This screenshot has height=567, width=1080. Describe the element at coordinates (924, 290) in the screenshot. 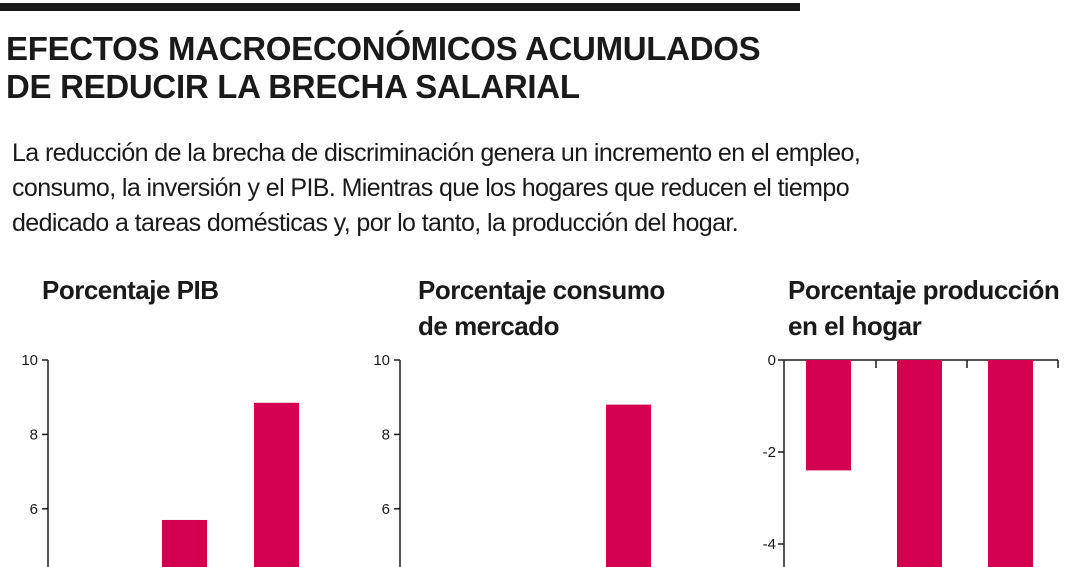

I see `chart-title-line: Porcentaje producción` at that location.